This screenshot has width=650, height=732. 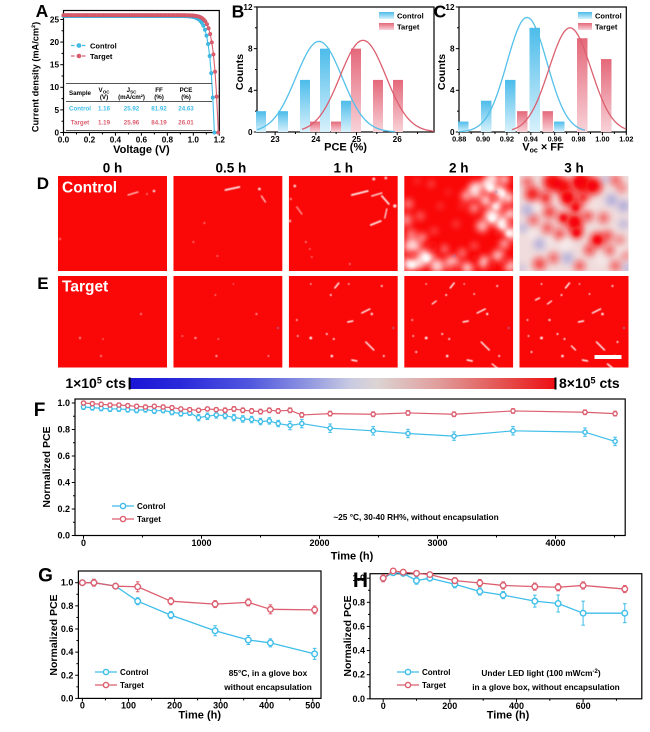 I want to click on svg-text: 84.19, so click(x=159, y=123).